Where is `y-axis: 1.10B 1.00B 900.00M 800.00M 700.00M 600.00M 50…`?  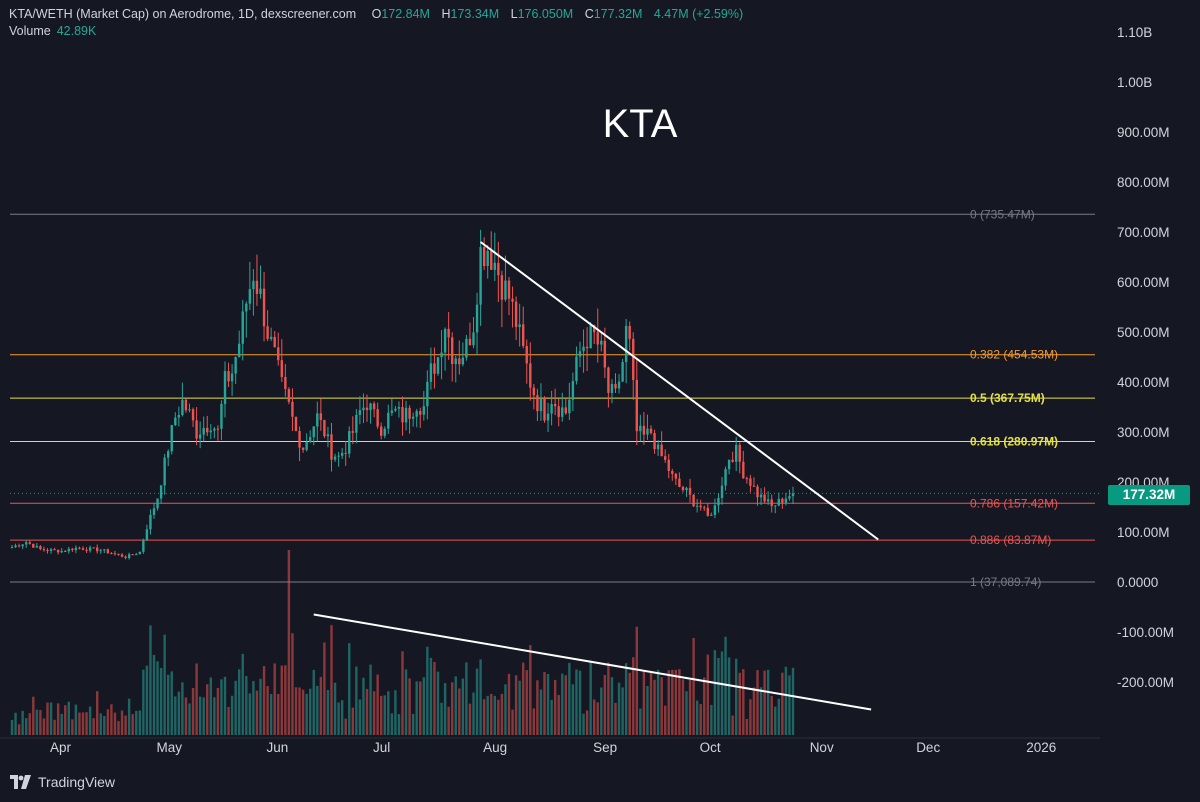
y-axis: 1.10B 1.00B 900.00M 800.00M 700.00M 600.00M 50… is located at coordinates (1145, 357).